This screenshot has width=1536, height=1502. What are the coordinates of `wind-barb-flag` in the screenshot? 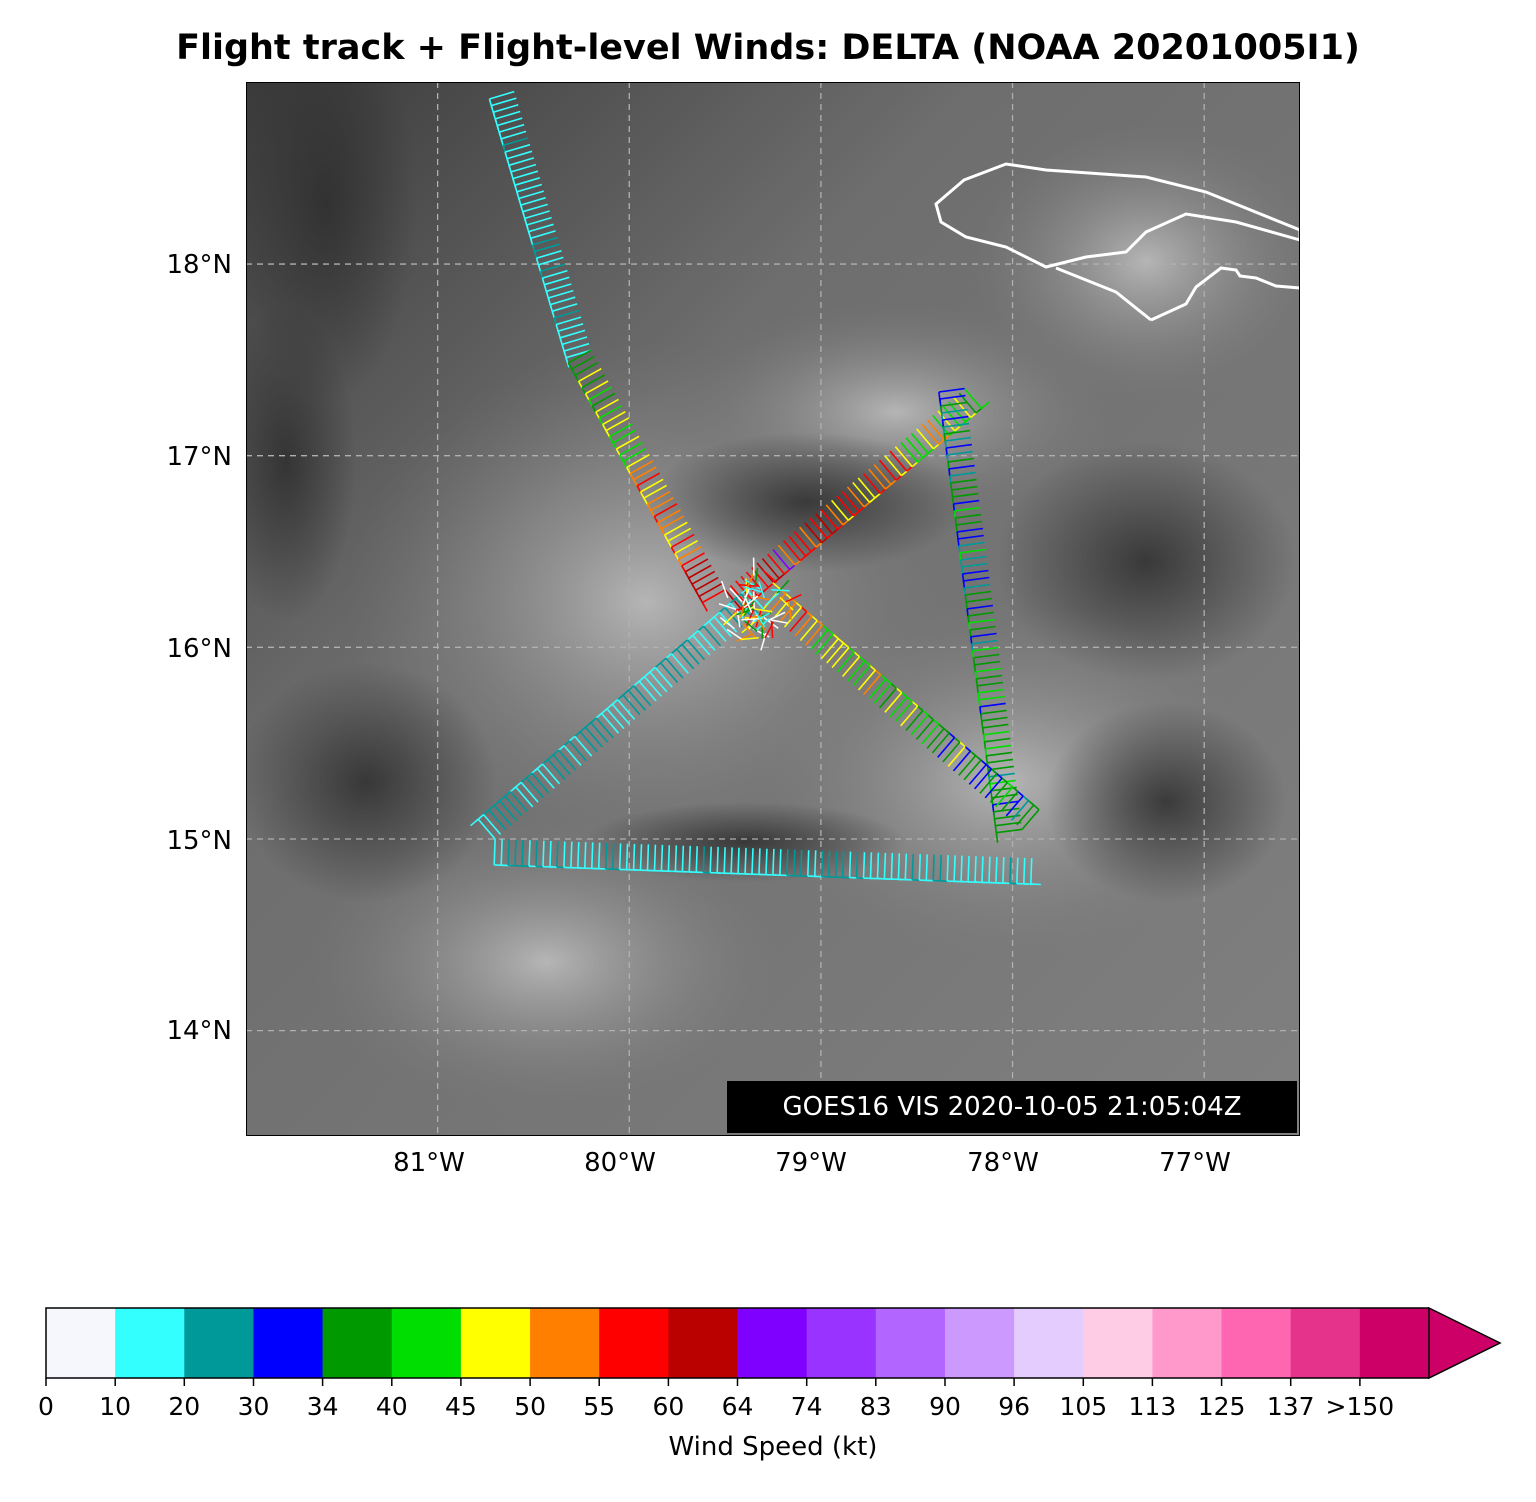 It's located at (985, 405).